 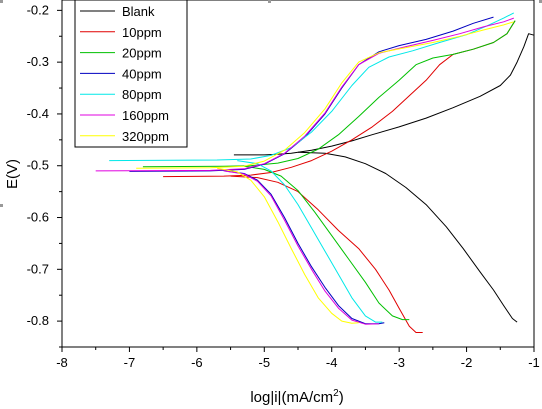 I want to click on y-tick-label: -0.6, so click(x=38, y=217).